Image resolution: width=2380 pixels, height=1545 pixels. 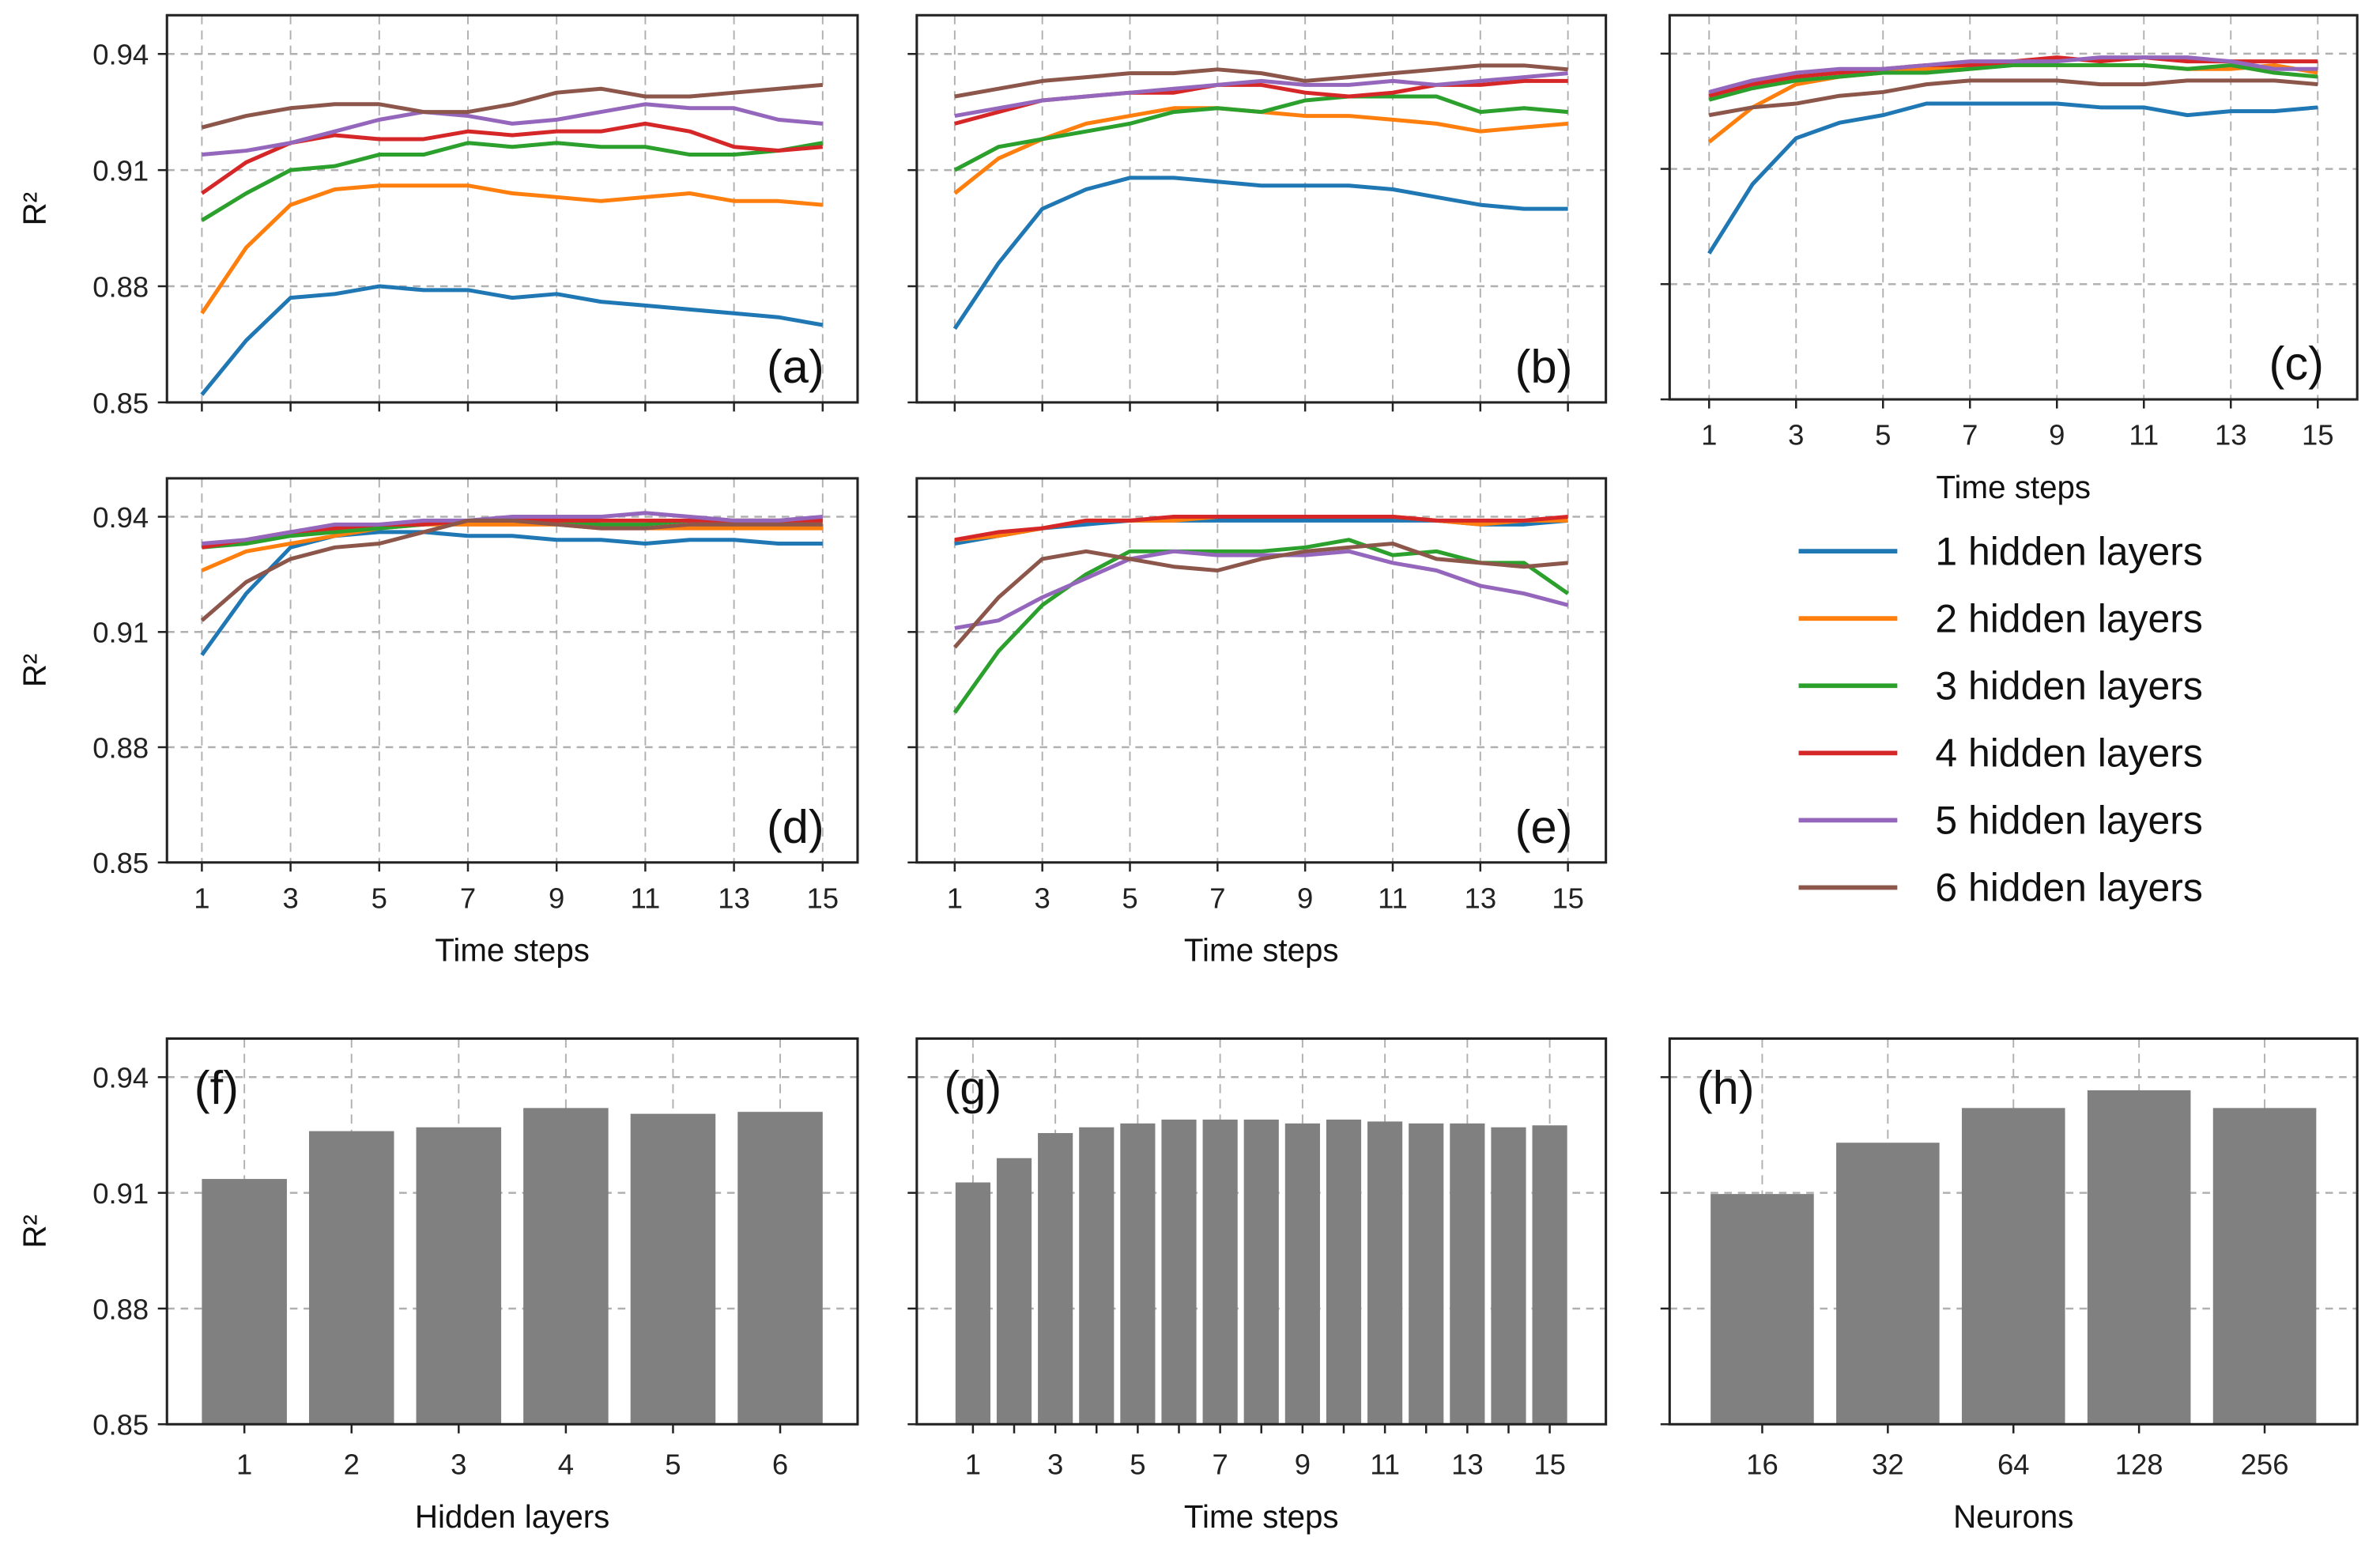 I want to click on legend-entry: 3 hidden layers, so click(x=2068, y=686).